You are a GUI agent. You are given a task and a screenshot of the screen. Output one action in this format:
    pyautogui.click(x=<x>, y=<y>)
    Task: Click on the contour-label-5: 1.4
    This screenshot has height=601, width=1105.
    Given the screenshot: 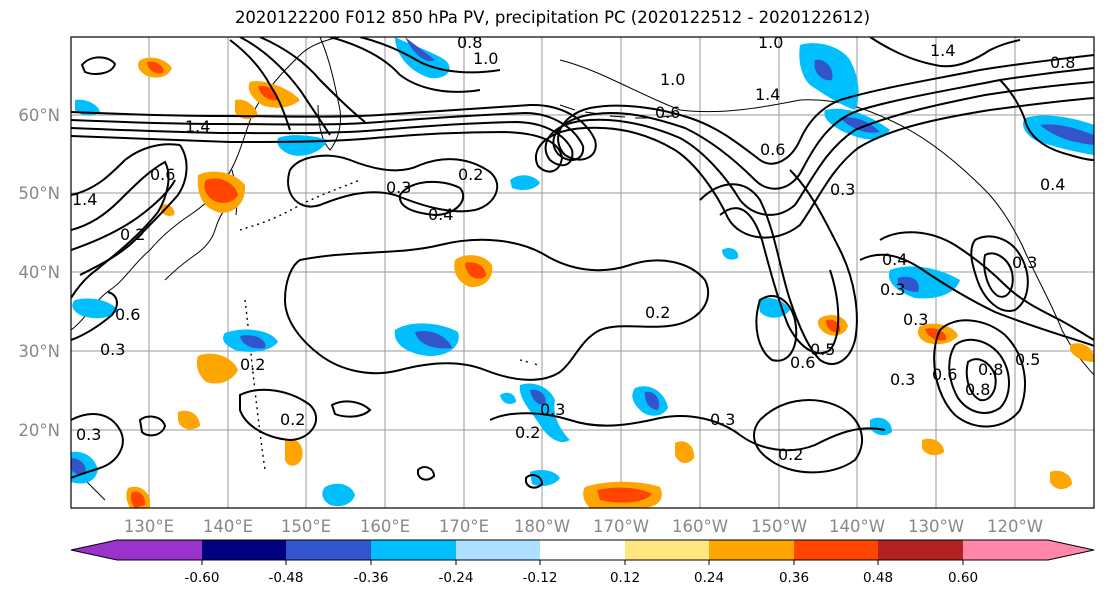 What is the action you would take?
    pyautogui.click(x=767, y=94)
    